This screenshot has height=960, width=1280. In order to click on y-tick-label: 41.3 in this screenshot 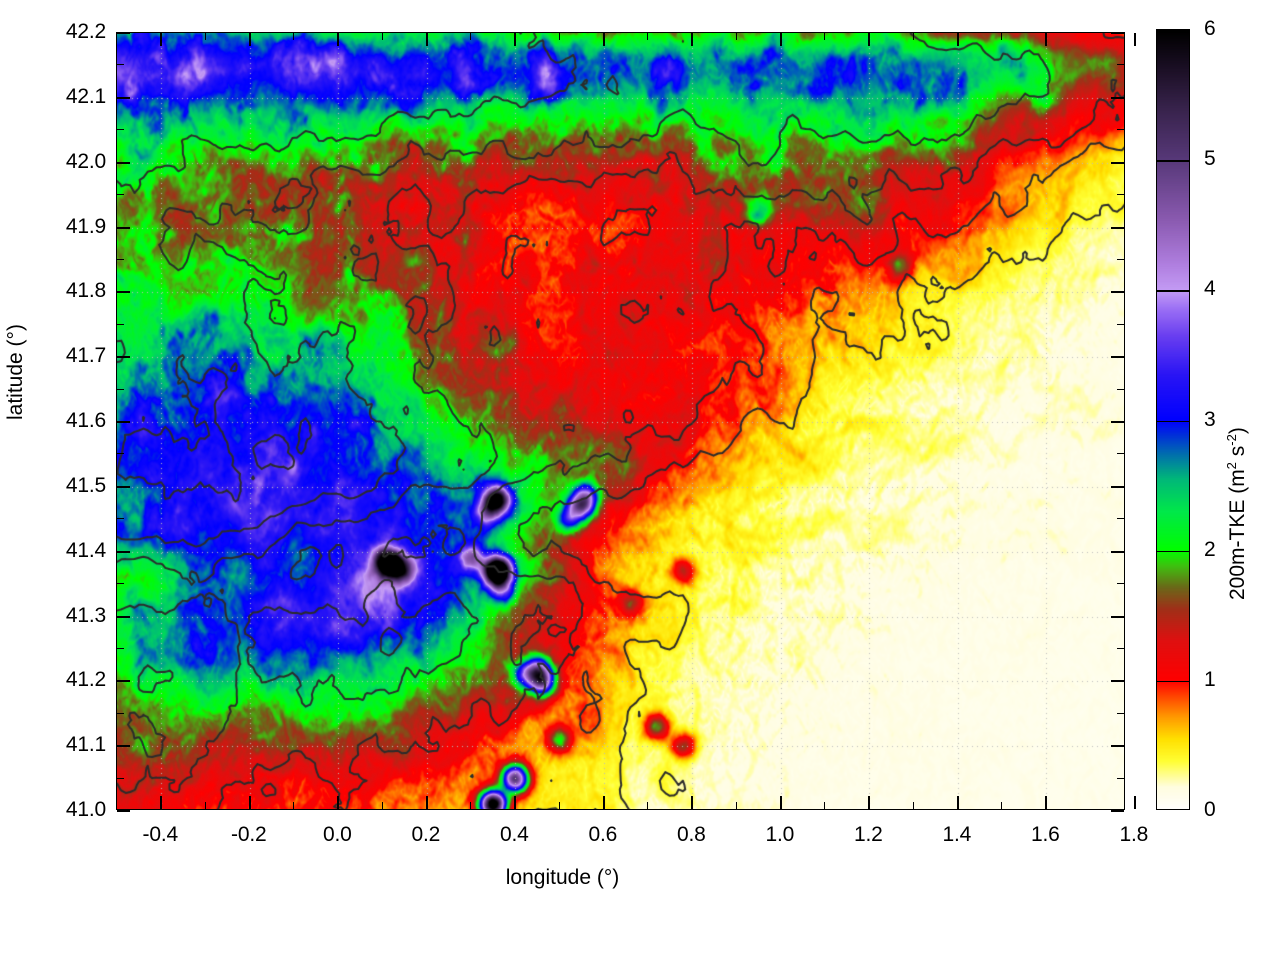, I will do `click(85, 615)`.